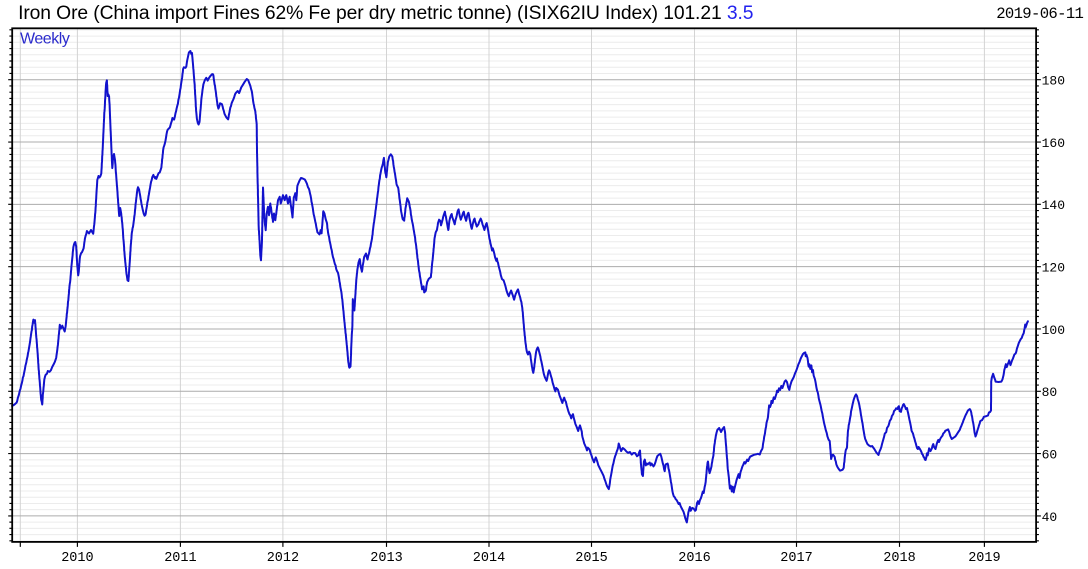 The image size is (1088, 569). What do you see at coordinates (45, 39) in the screenshot?
I see `svg-text: Weekly` at bounding box center [45, 39].